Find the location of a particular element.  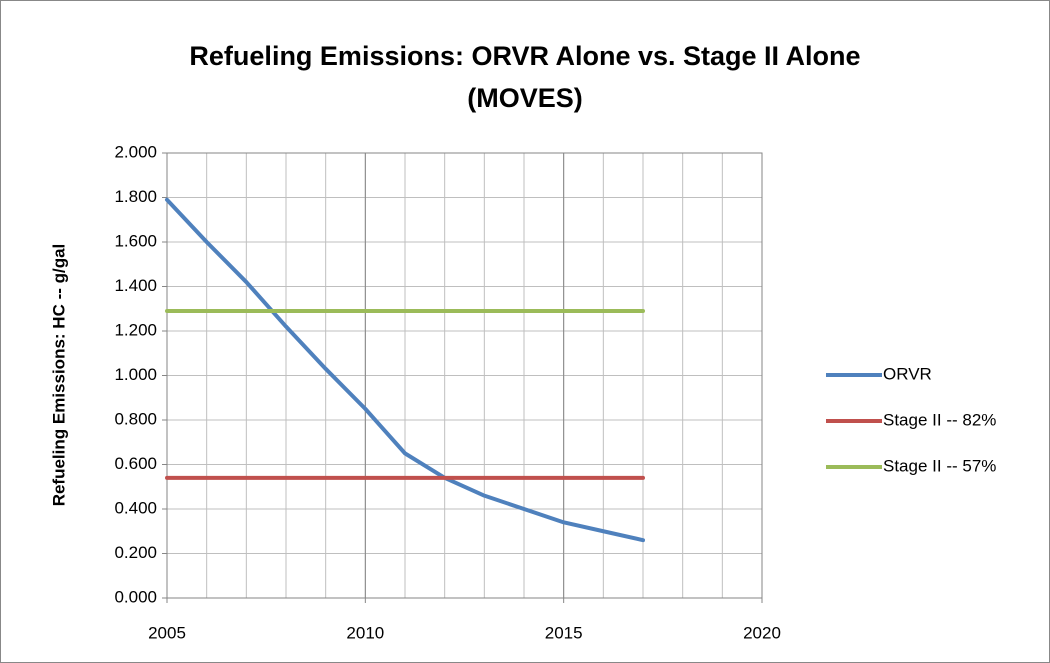

x-tick-label: 2010 is located at coordinates (365, 632).